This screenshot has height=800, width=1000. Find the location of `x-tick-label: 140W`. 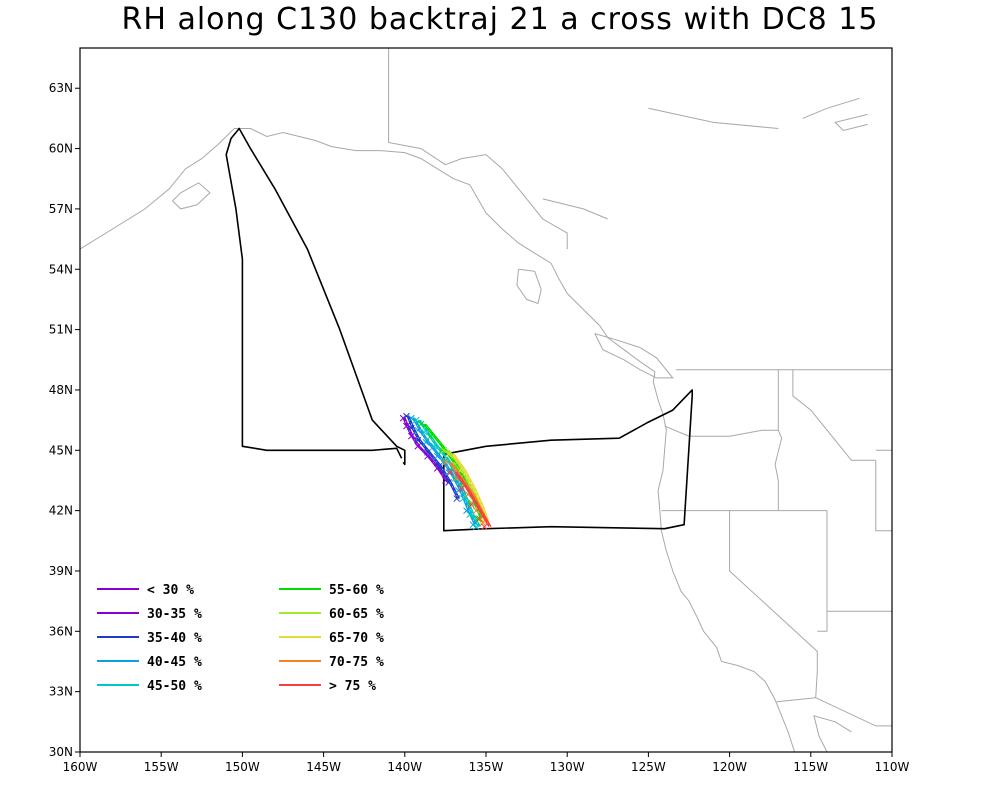

x-tick-label: 140W is located at coordinates (404, 767).